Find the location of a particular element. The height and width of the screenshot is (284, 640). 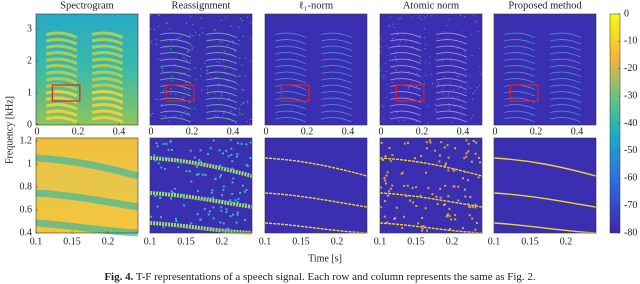

axes-frame is located at coordinates (87, 69).